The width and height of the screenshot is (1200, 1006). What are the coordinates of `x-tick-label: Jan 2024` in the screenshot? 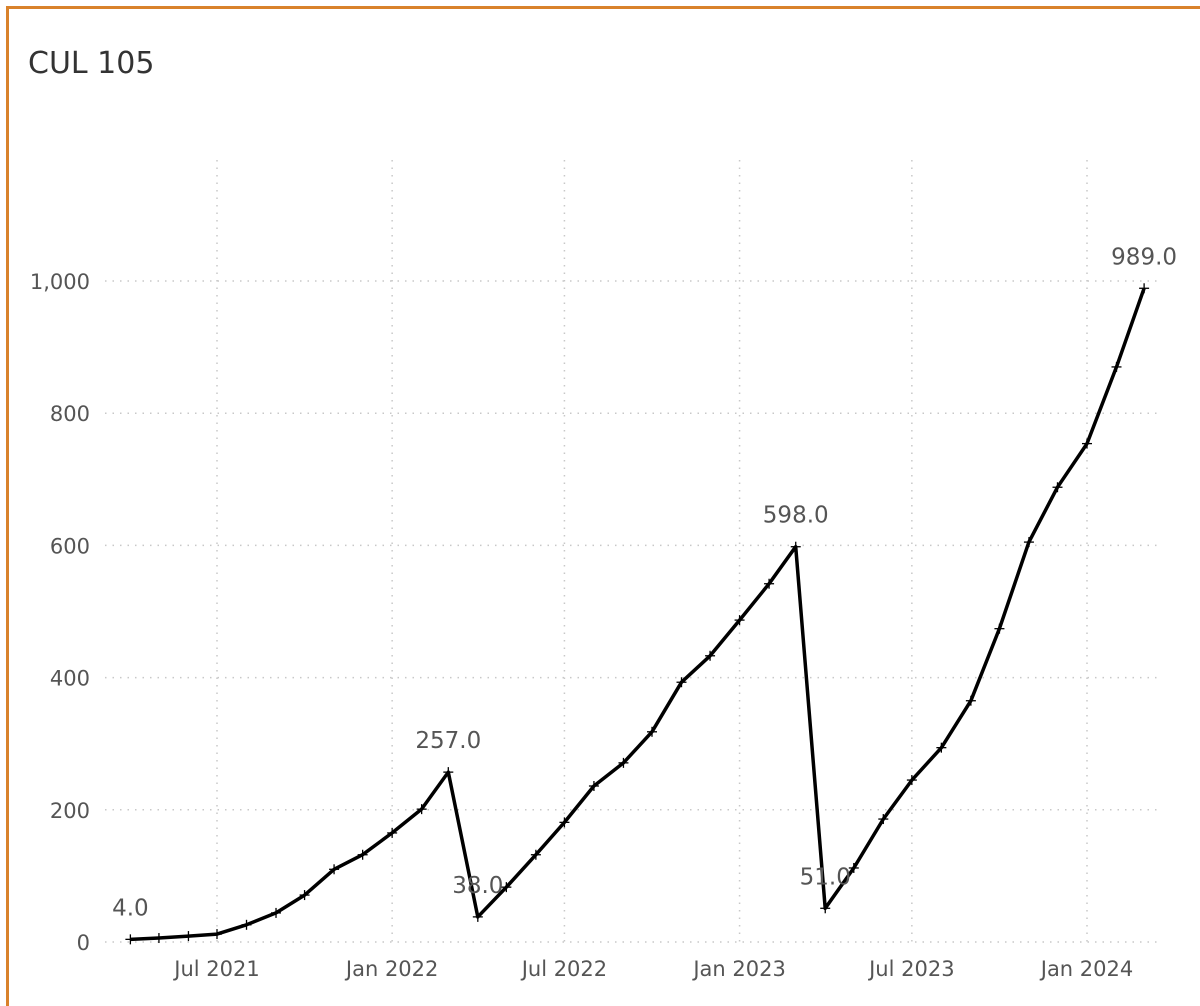 It's located at (1086, 969).